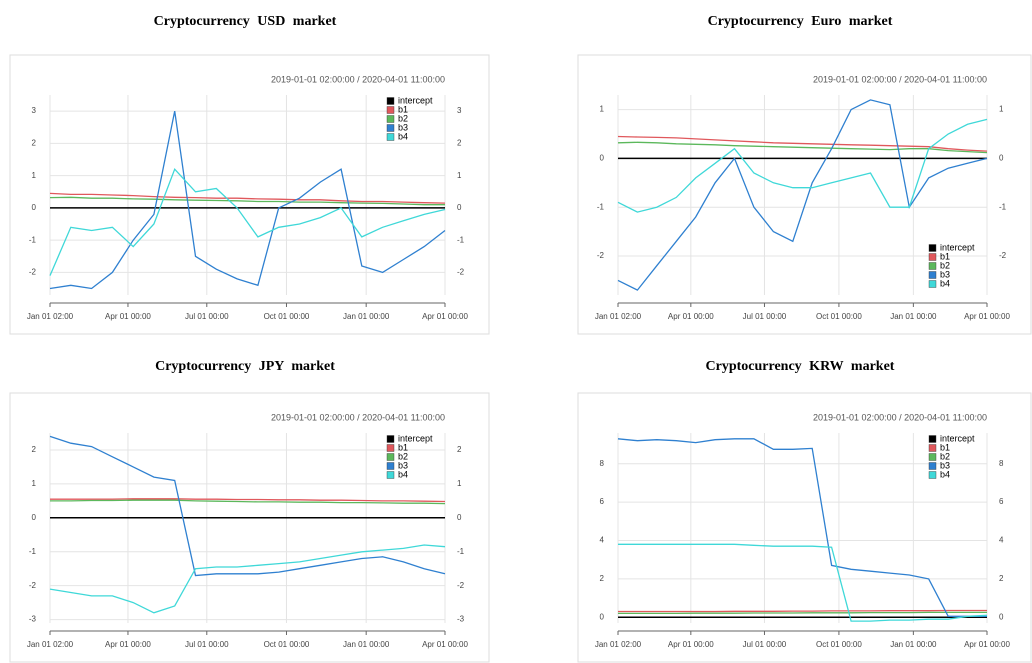 Image resolution: width=1032 pixels, height=663 pixels. Describe the element at coordinates (800, 21) in the screenshot. I see `chart-title: Cryptocurrency Euro market` at that location.